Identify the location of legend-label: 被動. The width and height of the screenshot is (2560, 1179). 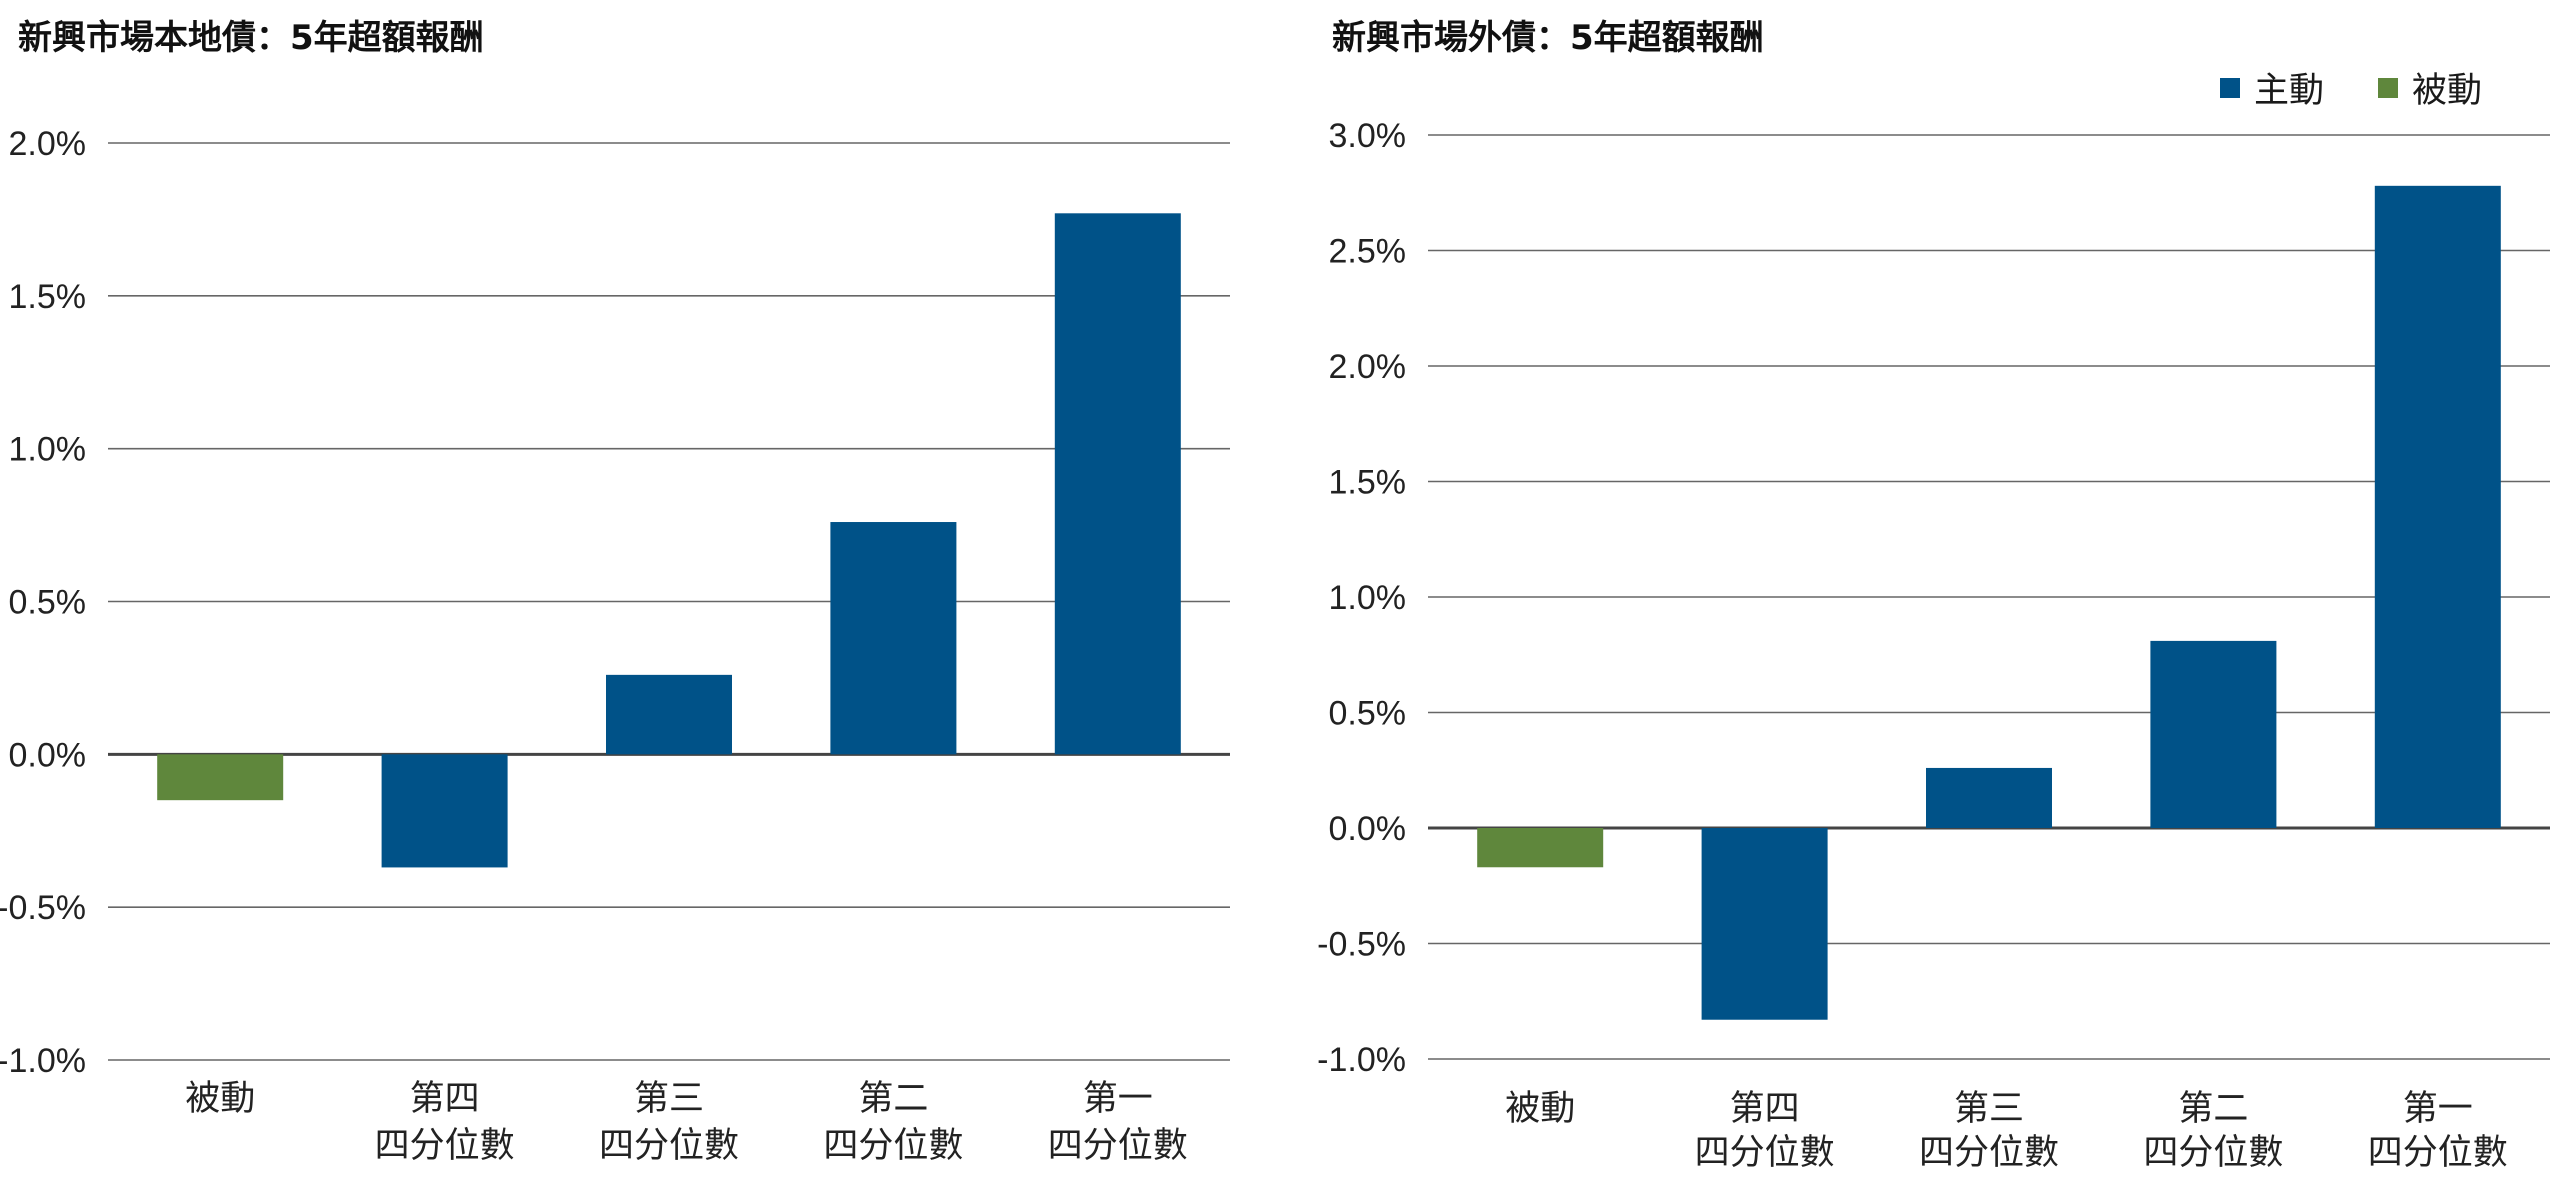
(2447, 91).